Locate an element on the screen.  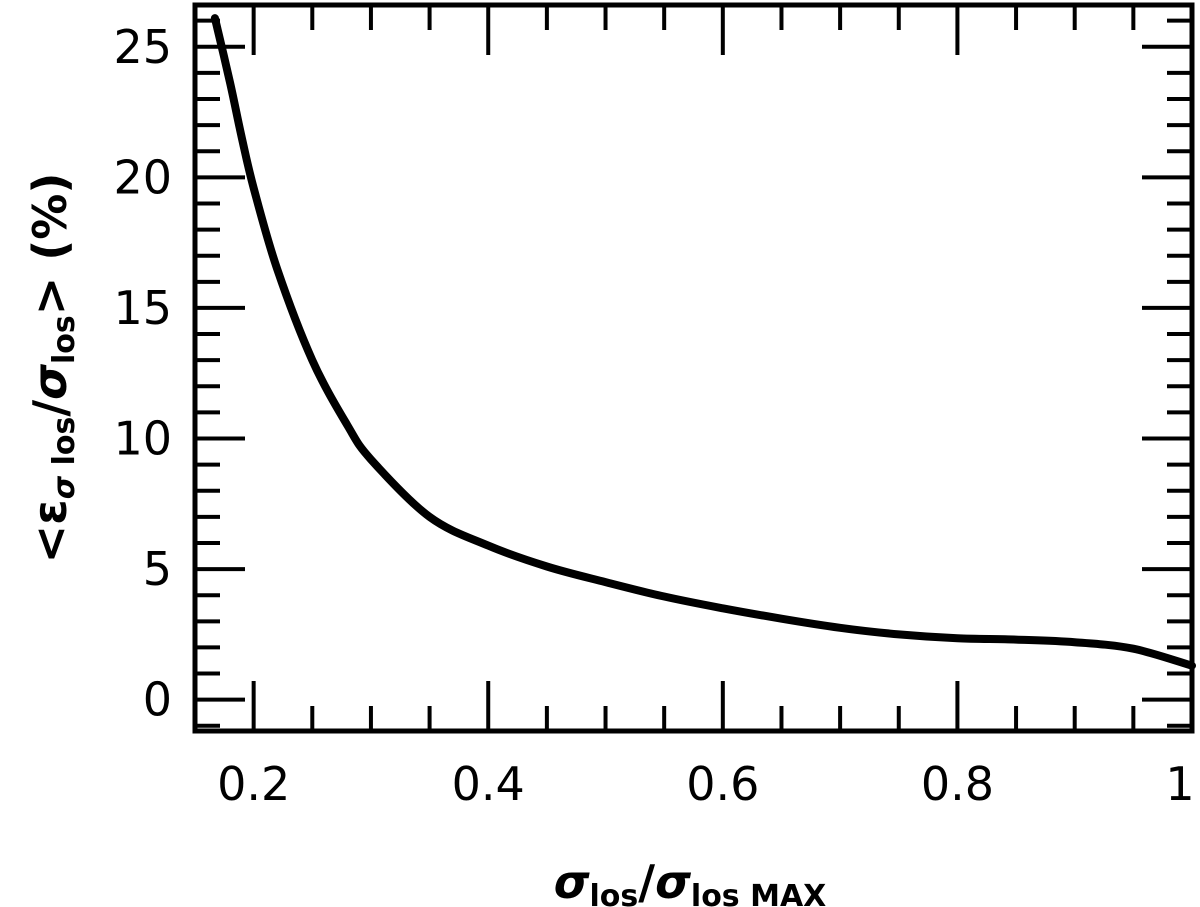
x-label-symbol: σ is located at coordinates (572, 881).